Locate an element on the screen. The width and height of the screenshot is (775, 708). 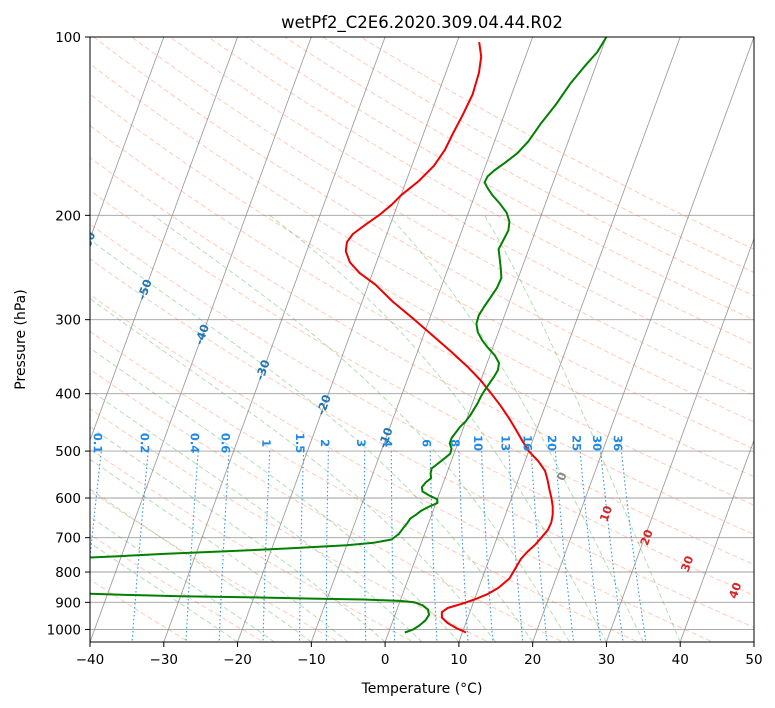
x-axis-ticks: −40 −30 −20 −10 0 10 20 30 40 50 is located at coordinates (419, 655).